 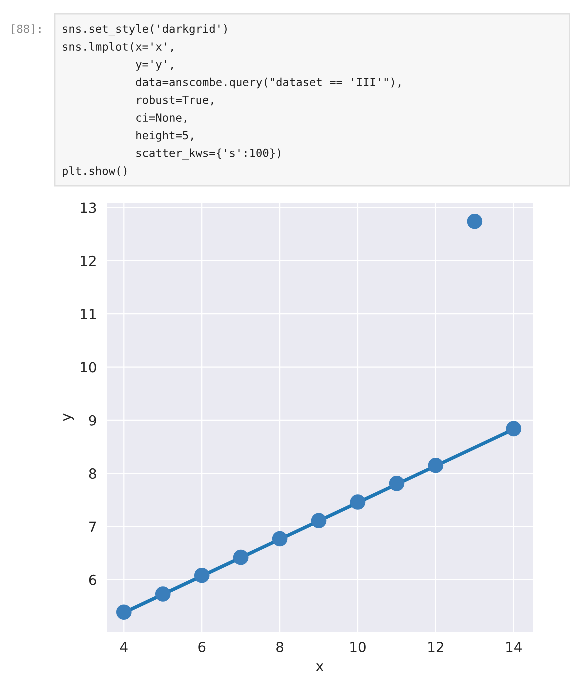 What do you see at coordinates (176, 101) in the screenshot?
I see `text: robust=True,` at bounding box center [176, 101].